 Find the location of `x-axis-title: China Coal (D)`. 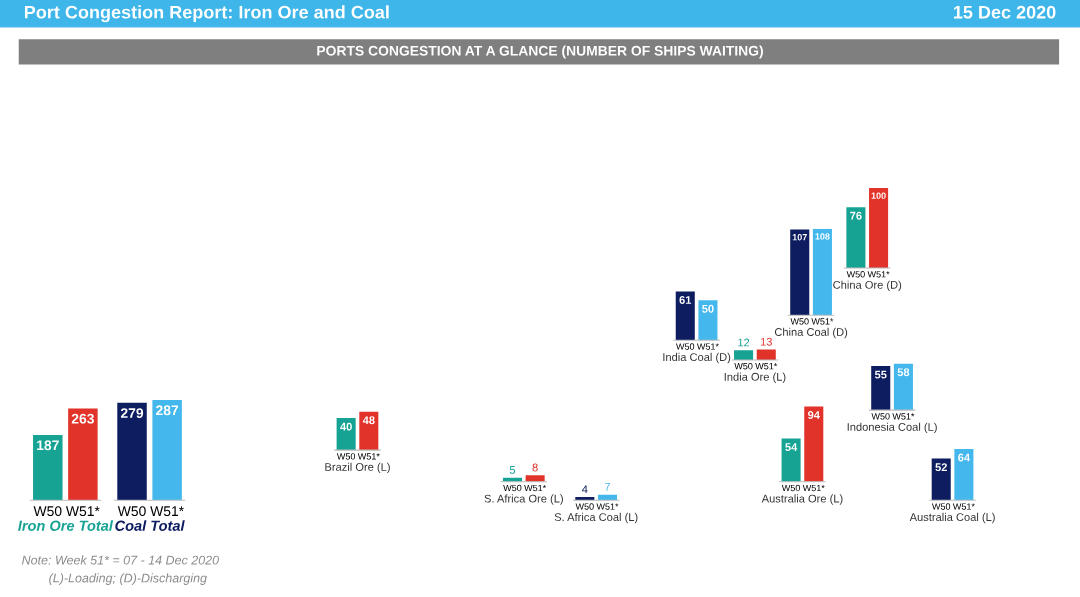

x-axis-title: China Coal (D) is located at coordinates (811, 333).